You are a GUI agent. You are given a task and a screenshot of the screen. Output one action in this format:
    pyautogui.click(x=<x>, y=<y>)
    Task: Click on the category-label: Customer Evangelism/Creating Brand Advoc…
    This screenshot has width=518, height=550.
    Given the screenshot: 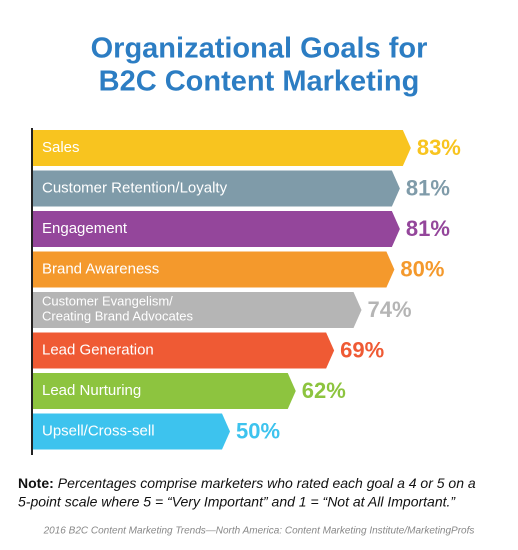 What is the action you would take?
    pyautogui.click(x=118, y=309)
    